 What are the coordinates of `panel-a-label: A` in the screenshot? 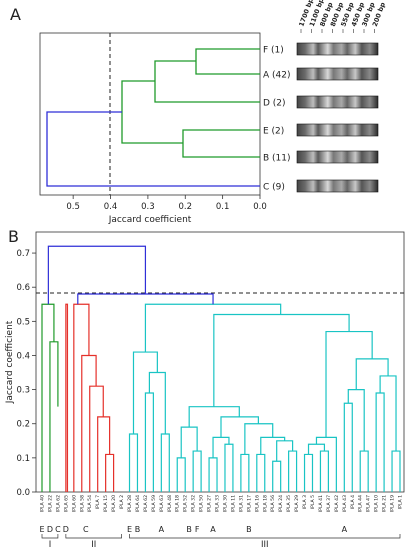 It's located at (15, 14).